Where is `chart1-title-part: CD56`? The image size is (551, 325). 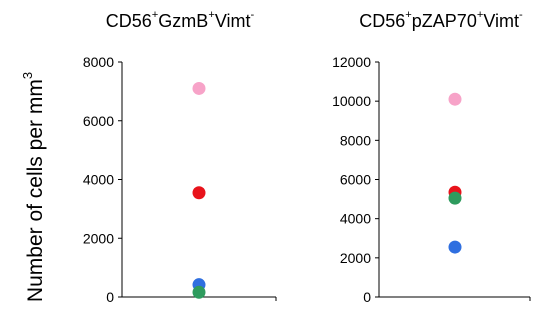
chart1-title-part: CD56 is located at coordinates (128, 21).